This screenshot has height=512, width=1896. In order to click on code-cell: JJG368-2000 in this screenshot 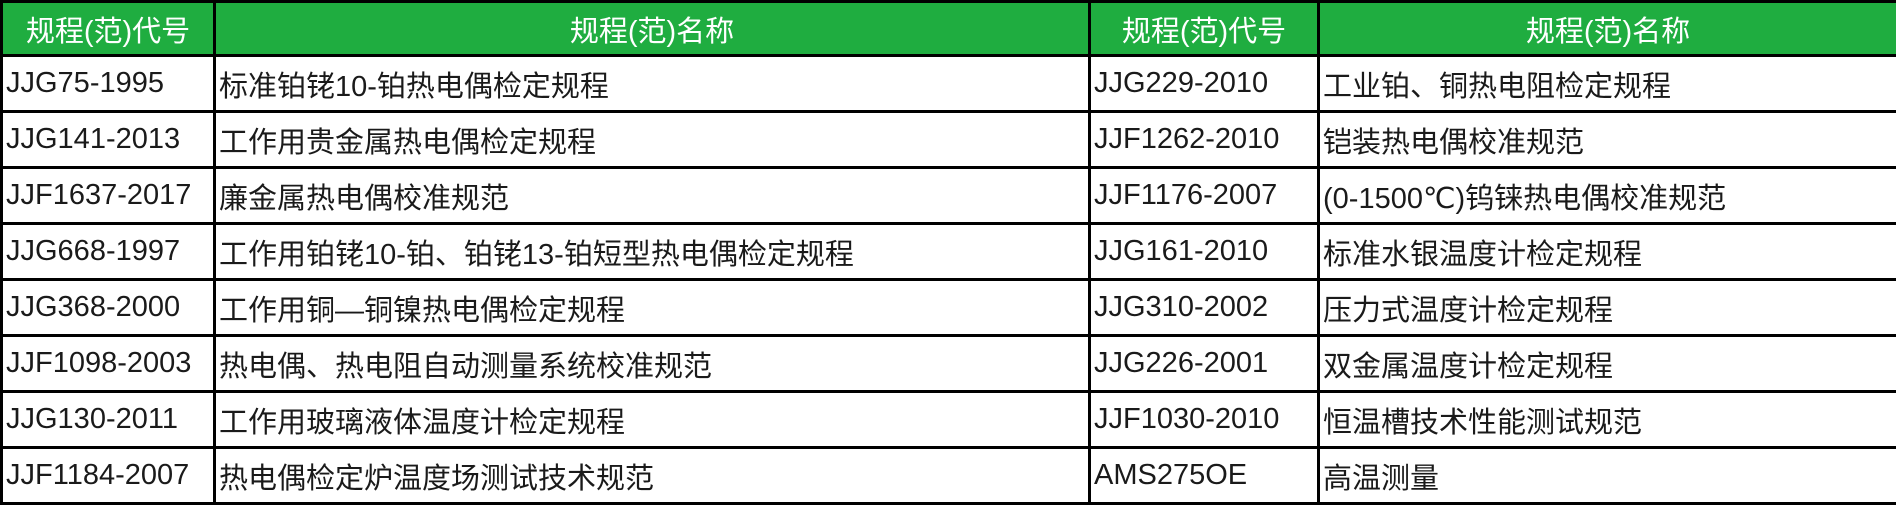, I will do `click(108, 307)`.